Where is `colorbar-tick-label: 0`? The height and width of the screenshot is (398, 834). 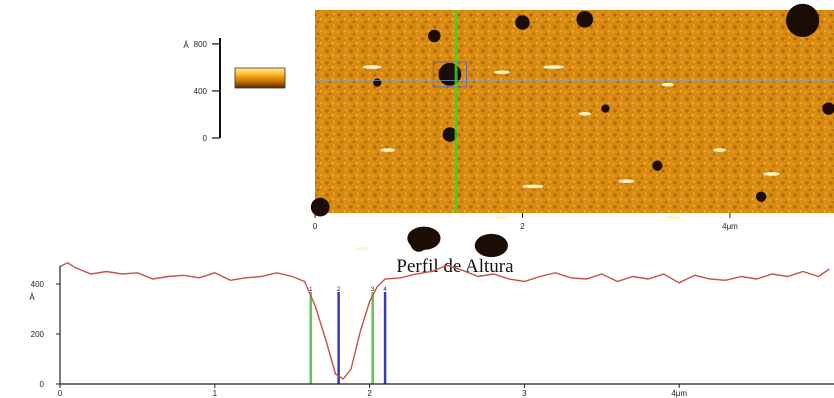
colorbar-tick-label: 0 is located at coordinates (205, 138).